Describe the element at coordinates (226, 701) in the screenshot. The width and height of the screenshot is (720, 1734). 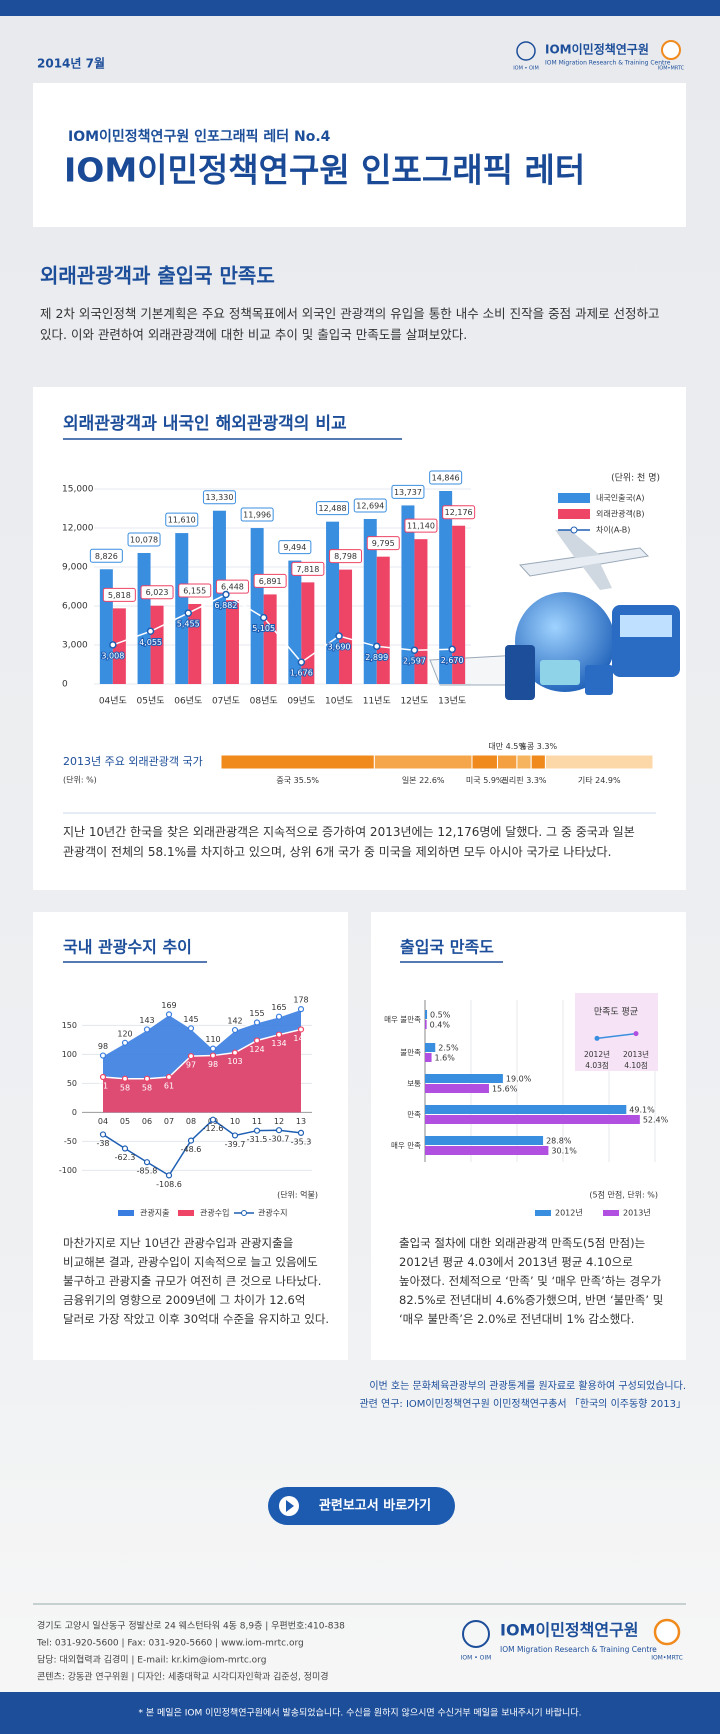
I see `x-tick-label: 07년도` at that location.